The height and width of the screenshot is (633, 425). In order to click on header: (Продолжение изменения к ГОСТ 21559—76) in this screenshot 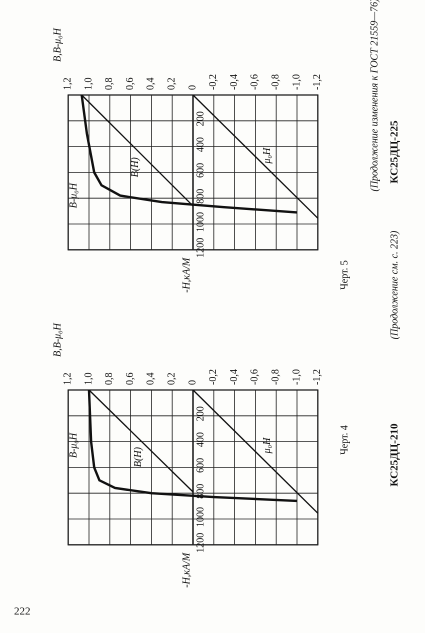, I will do `click(374, 96)`.